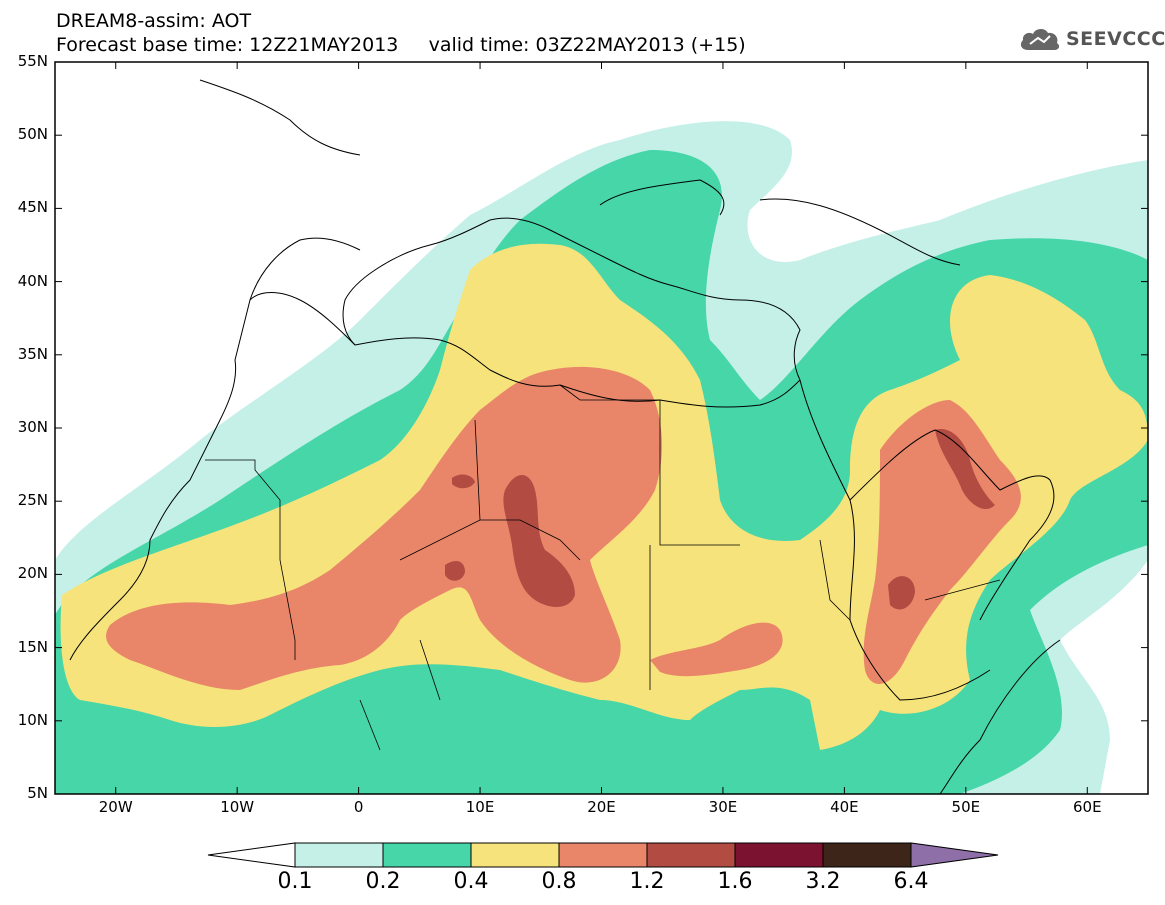 This screenshot has height=905, width=1165. I want to click on lon-label: 50E, so click(966, 807).